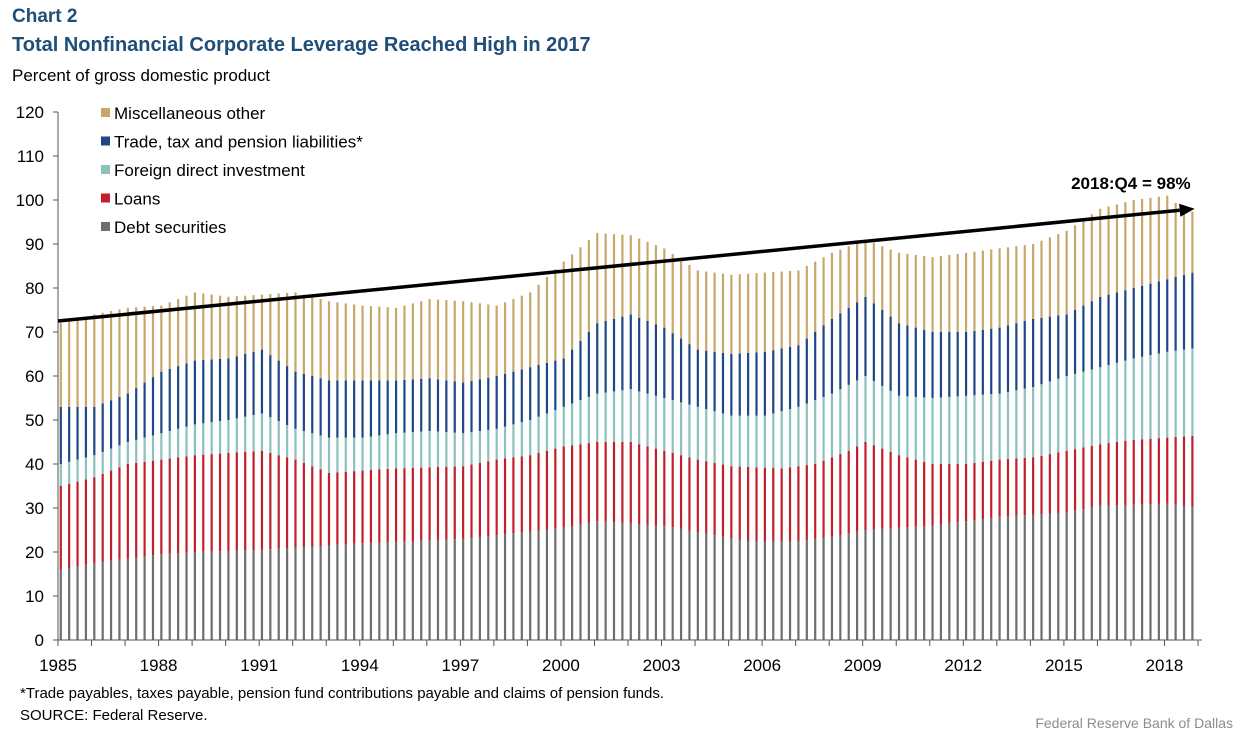 The height and width of the screenshot is (737, 1247). I want to click on y-tick-label: 10, so click(34, 596).